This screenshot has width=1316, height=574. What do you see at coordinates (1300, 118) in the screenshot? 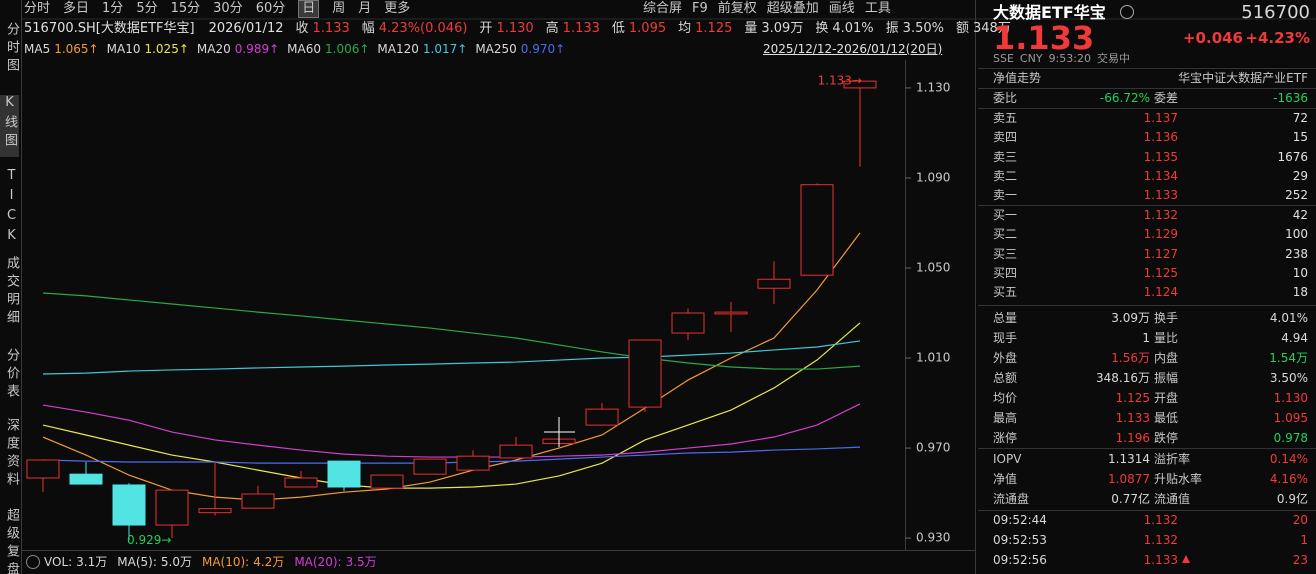
I see `book-volume: 72` at bounding box center [1300, 118].